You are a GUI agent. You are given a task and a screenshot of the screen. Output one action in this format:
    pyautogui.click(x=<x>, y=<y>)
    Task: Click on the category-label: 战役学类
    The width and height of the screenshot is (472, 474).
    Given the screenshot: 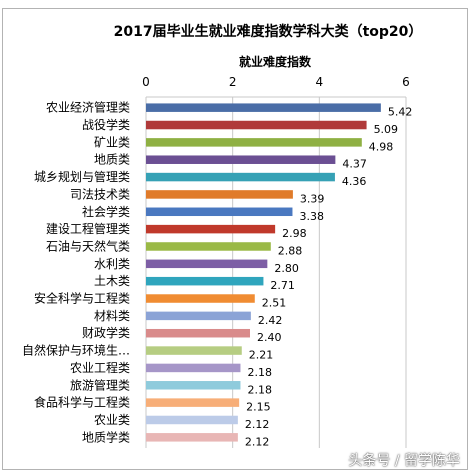 What is the action you would take?
    pyautogui.click(x=106, y=124)
    